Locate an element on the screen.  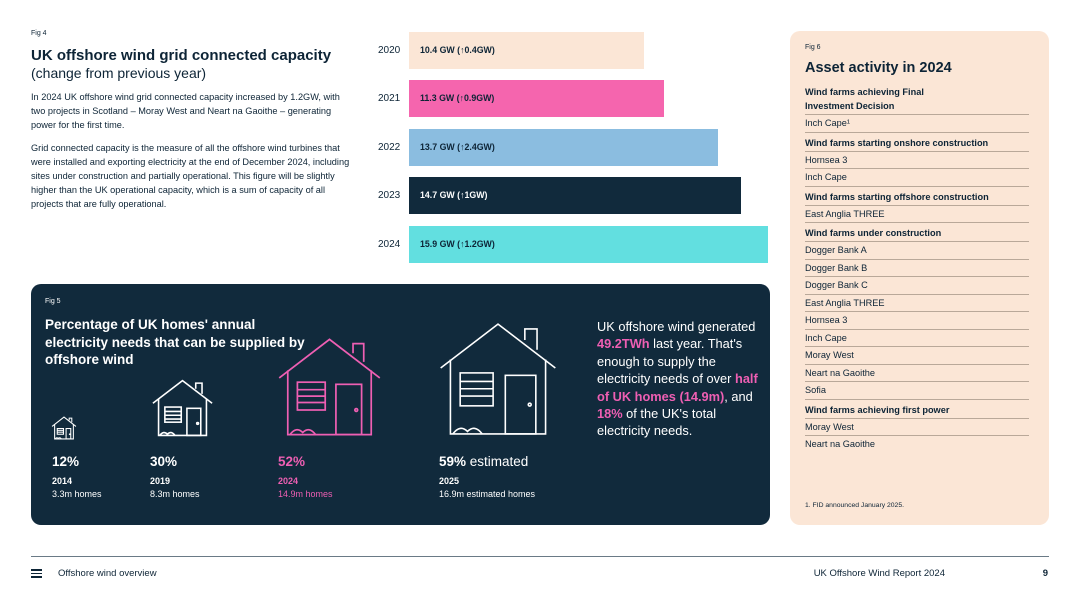
stat-homes: 8.3m homes is located at coordinates (175, 494).